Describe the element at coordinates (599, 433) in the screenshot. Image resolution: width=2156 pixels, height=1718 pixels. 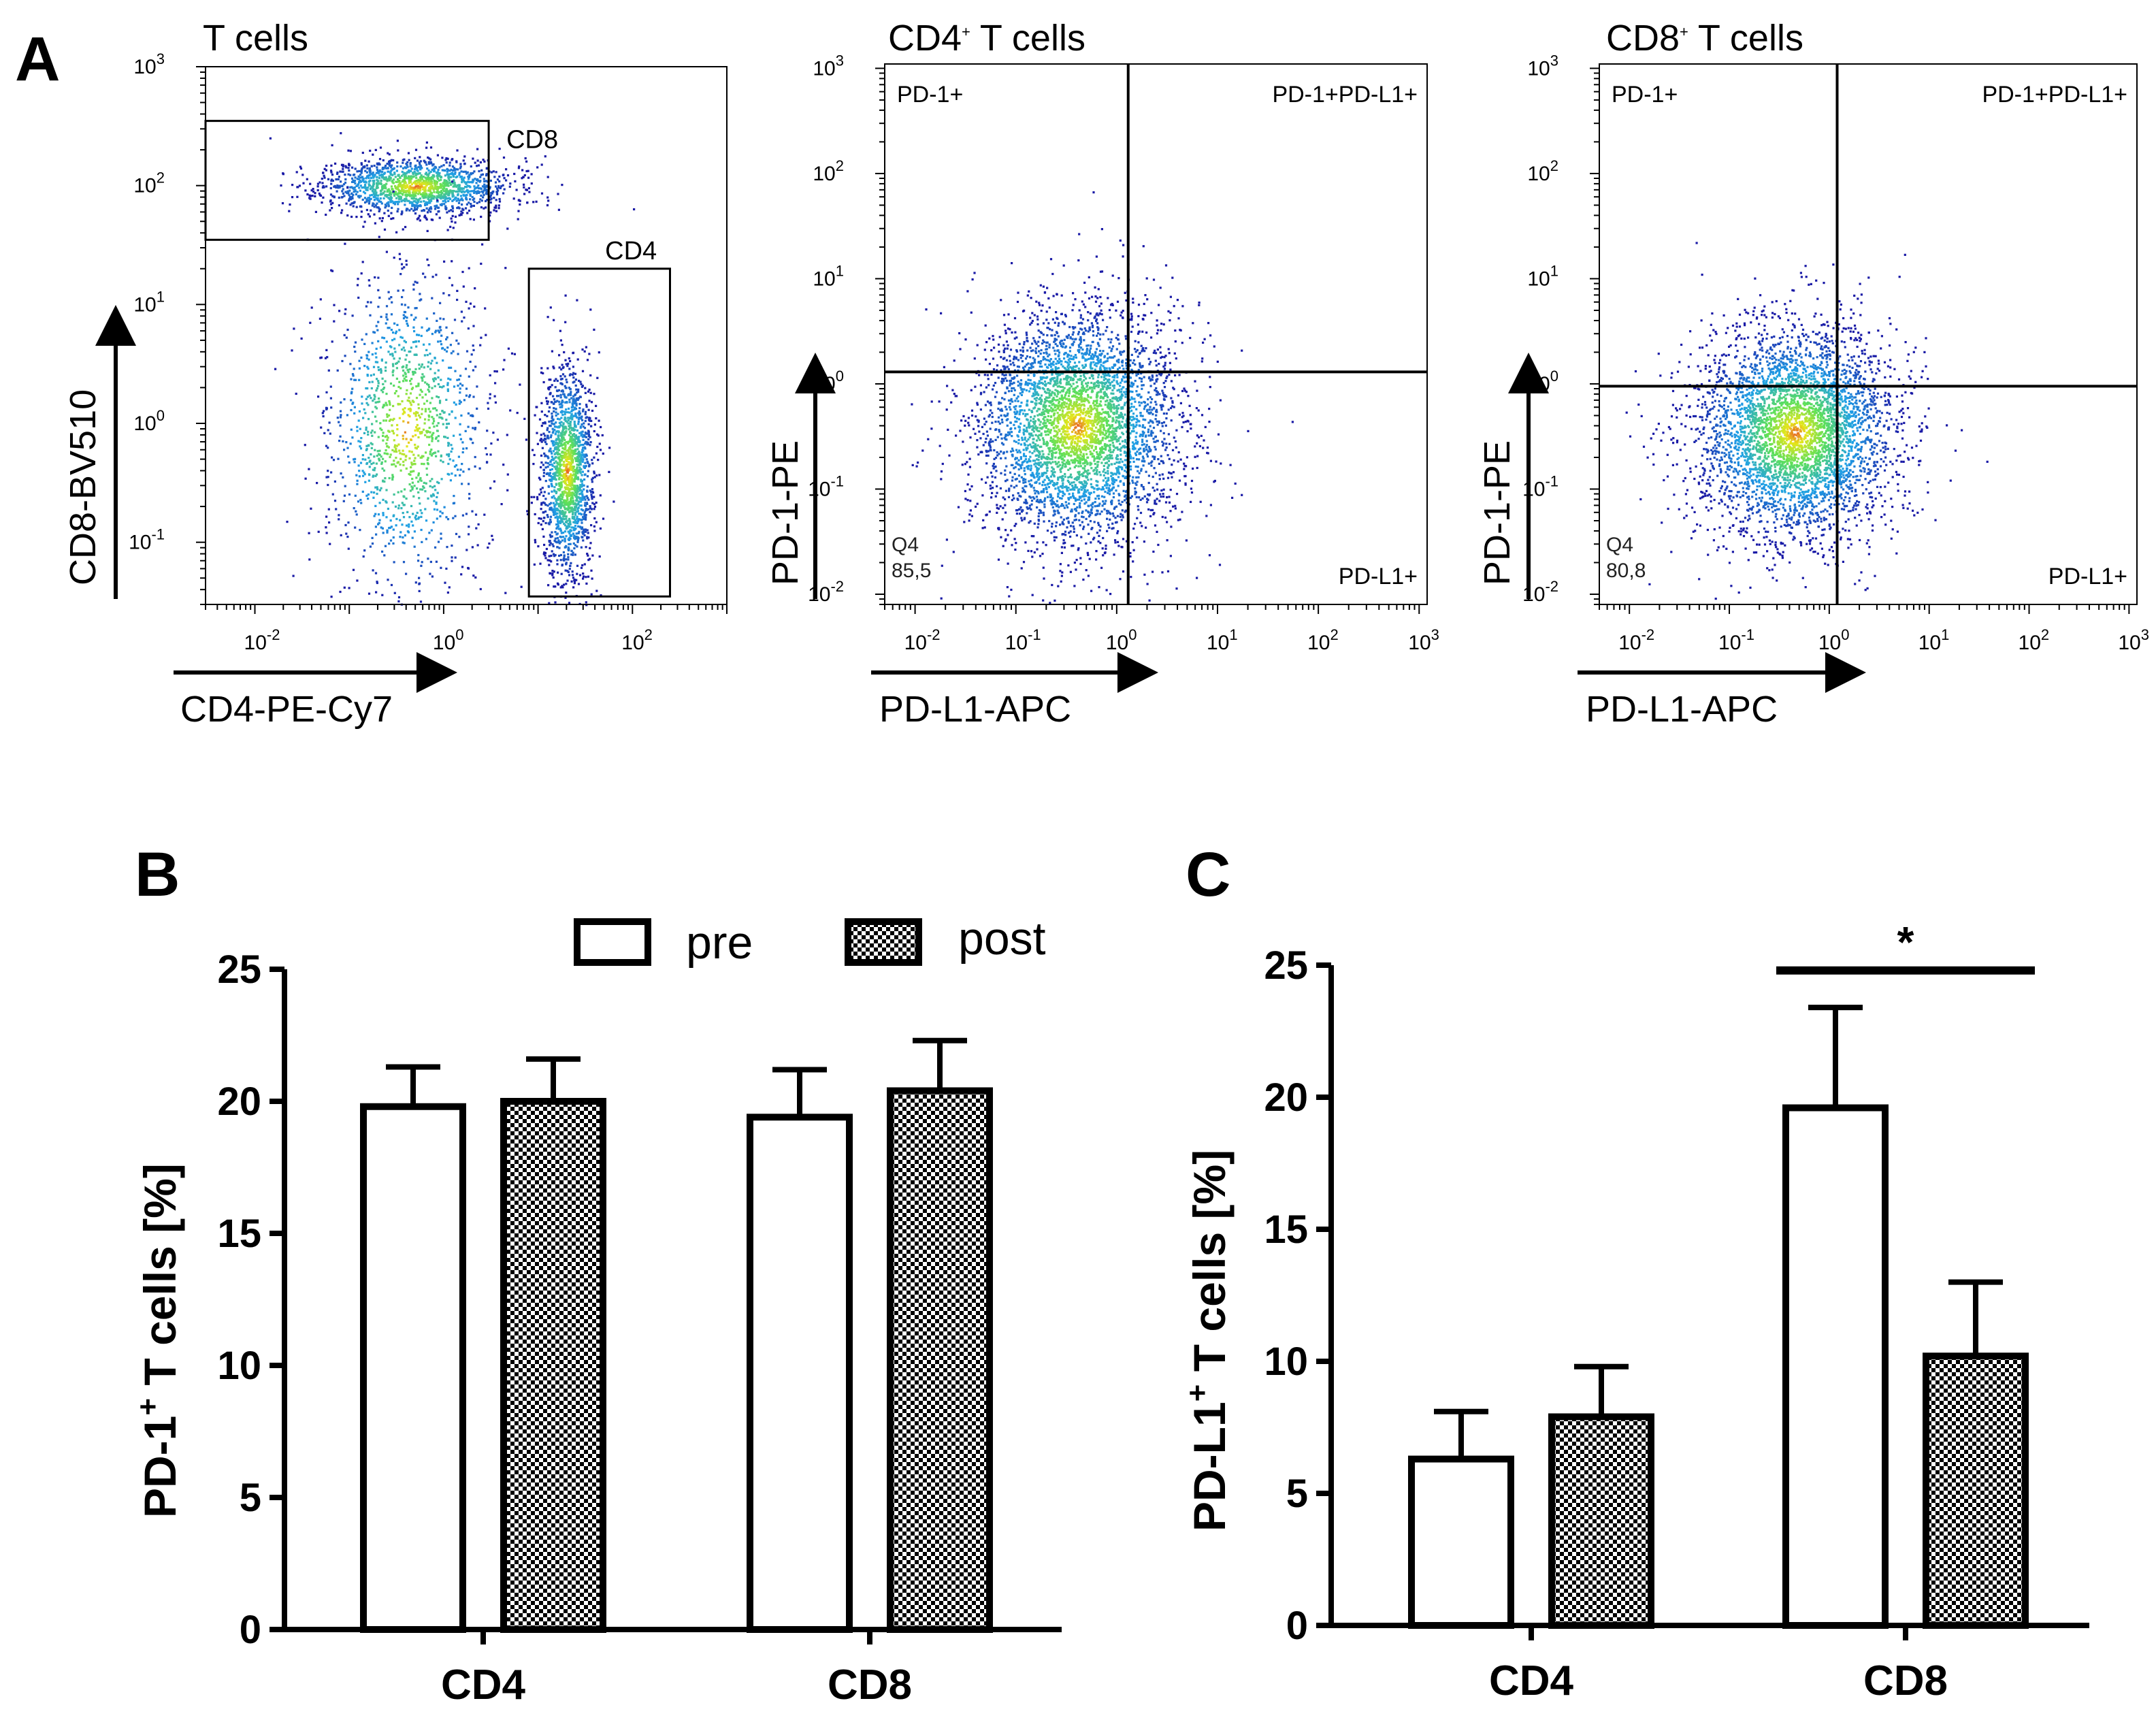
I see `gate-cd4` at that location.